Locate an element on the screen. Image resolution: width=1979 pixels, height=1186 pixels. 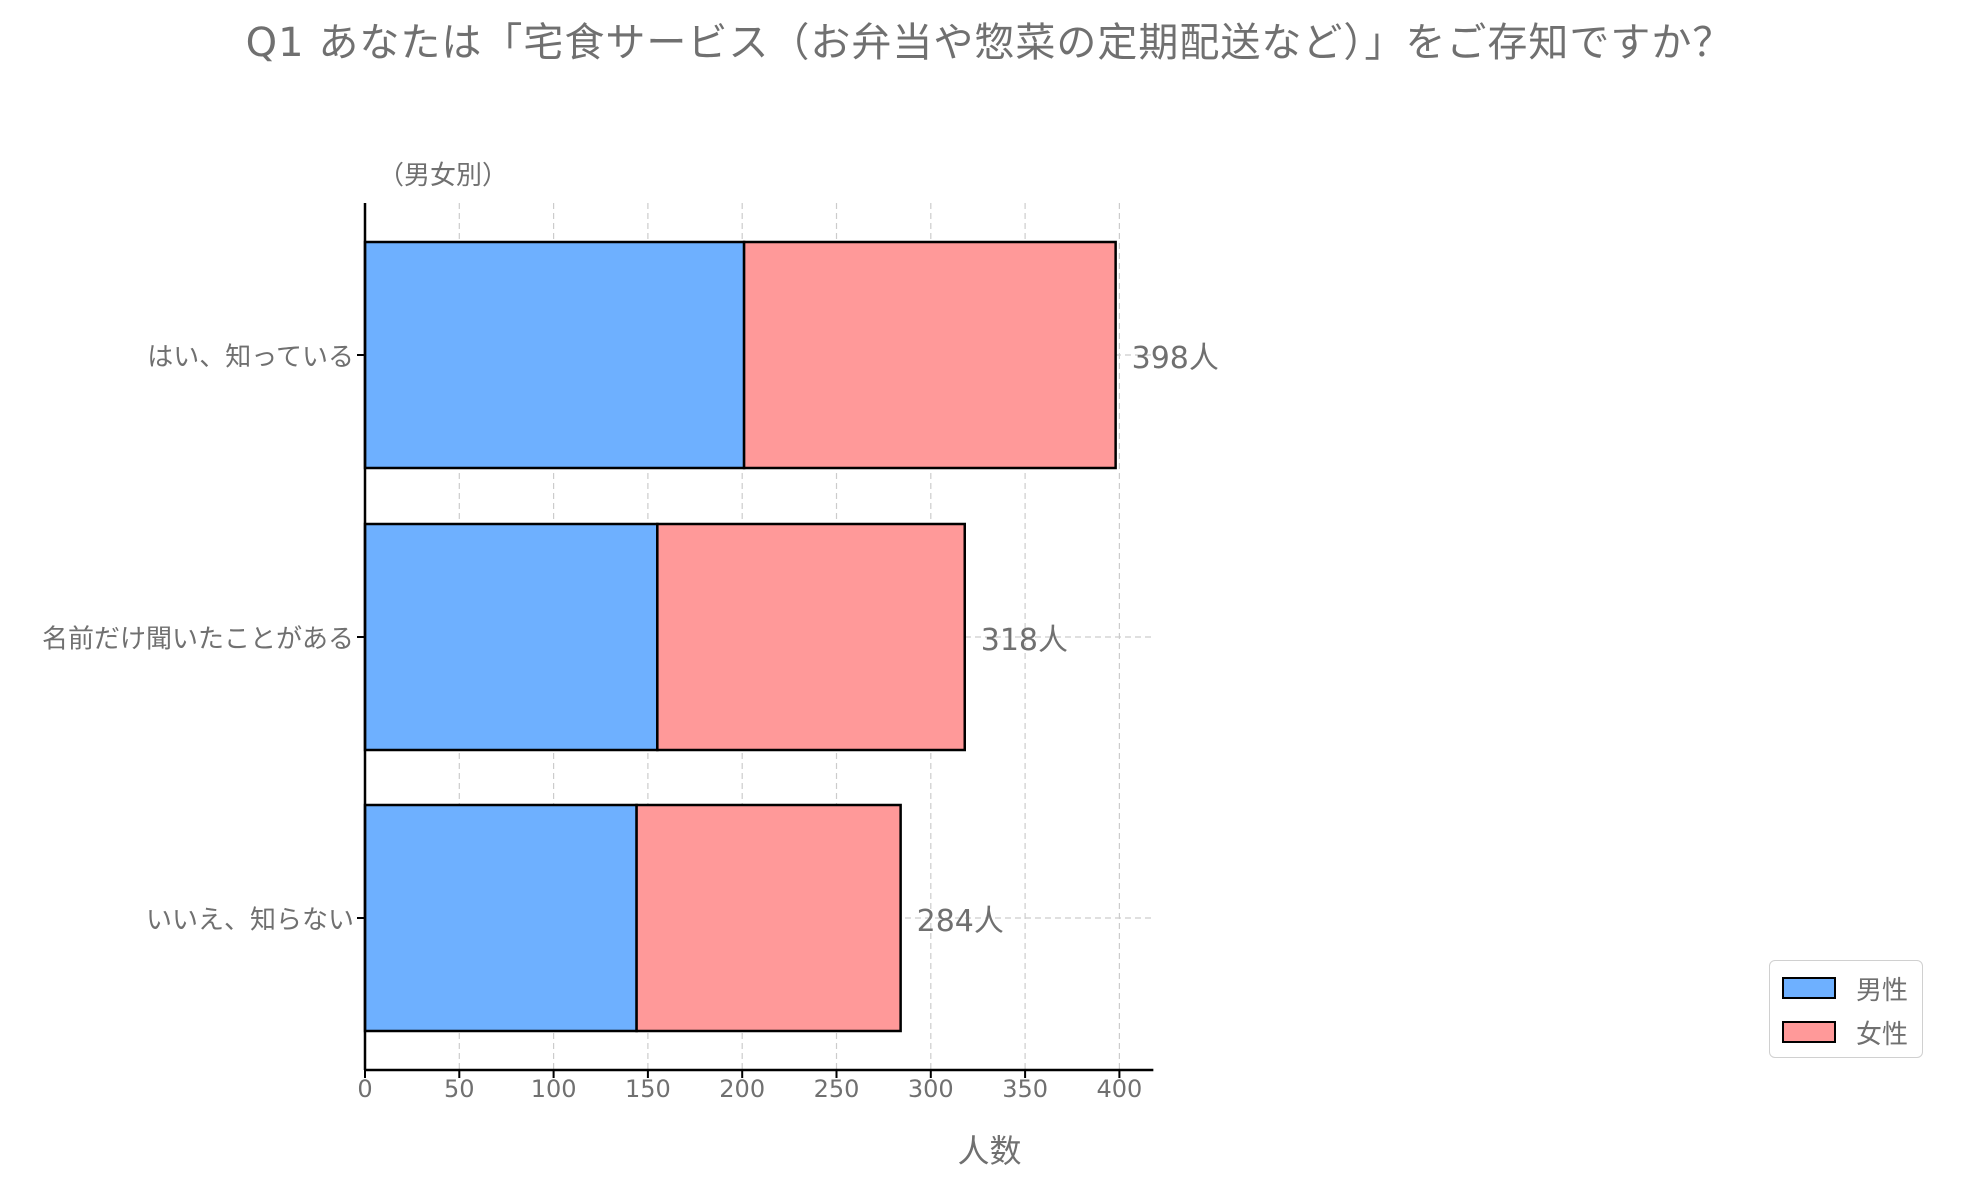
category-label: いいえ、知らない is located at coordinates (249, 920).